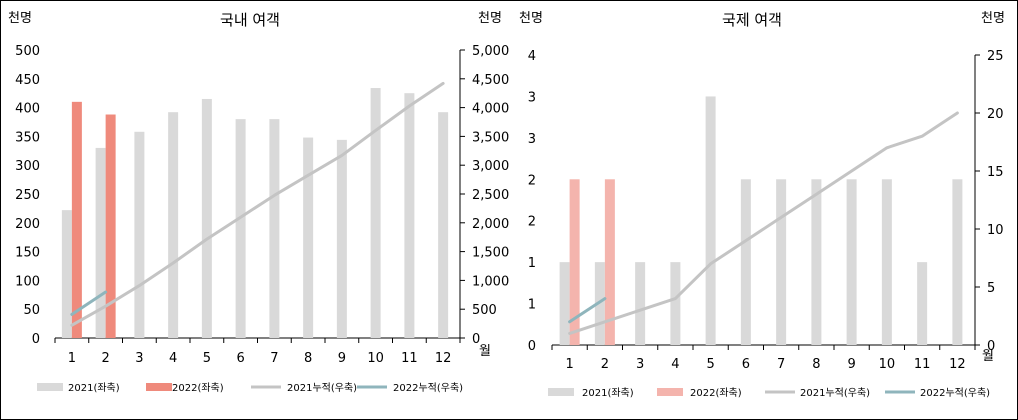 Image resolution: width=1018 pixels, height=420 pixels. I want to click on chart1-x-tick-label: 10, so click(375, 358).